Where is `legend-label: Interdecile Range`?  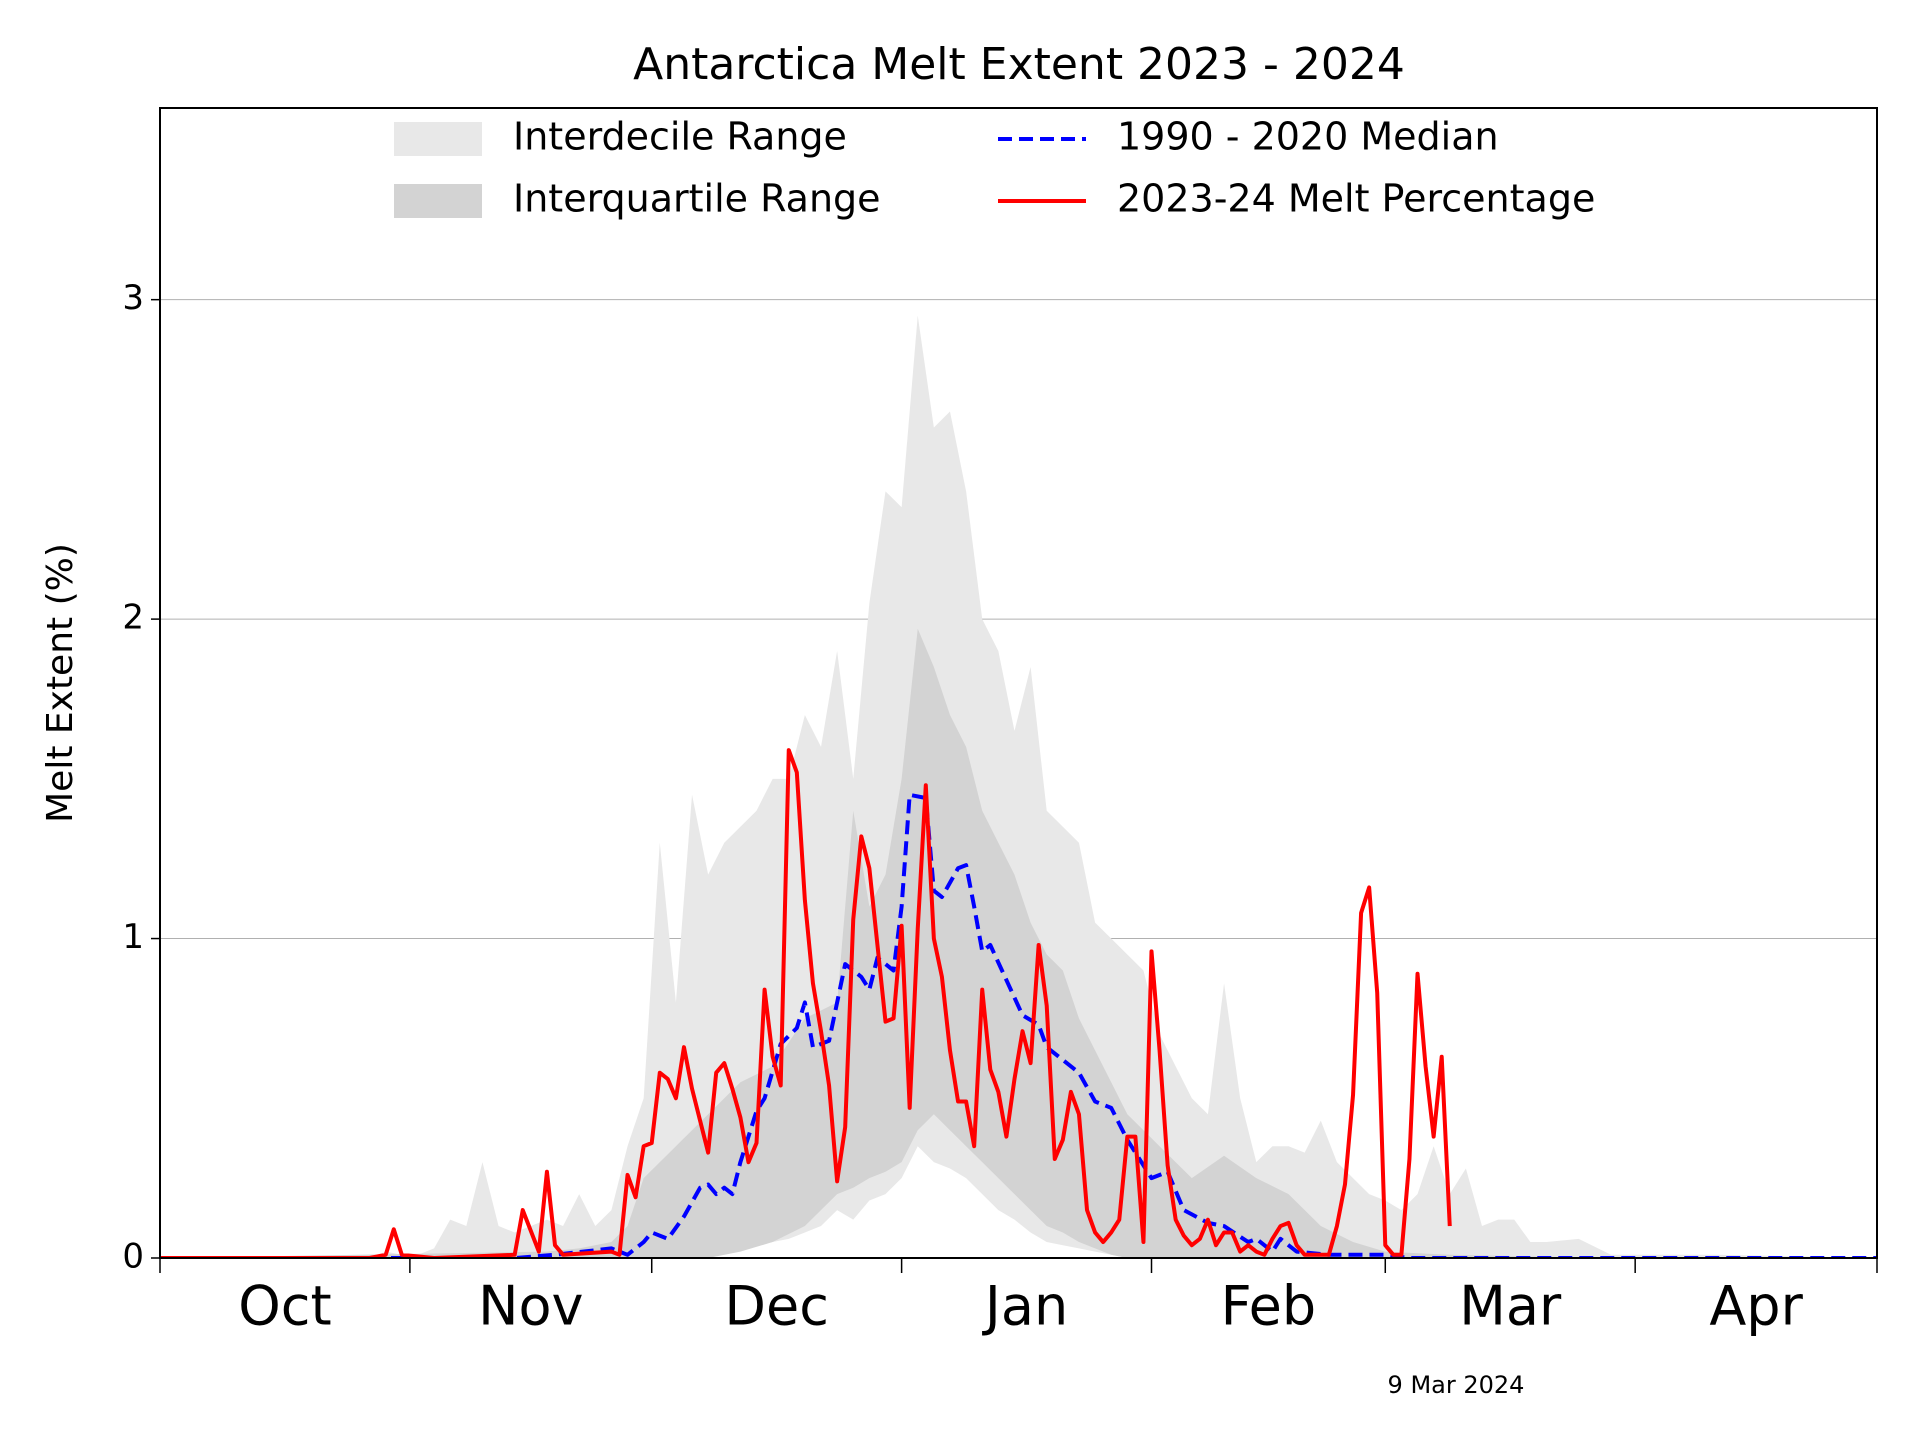
legend-label: Interdecile Range is located at coordinates (680, 137).